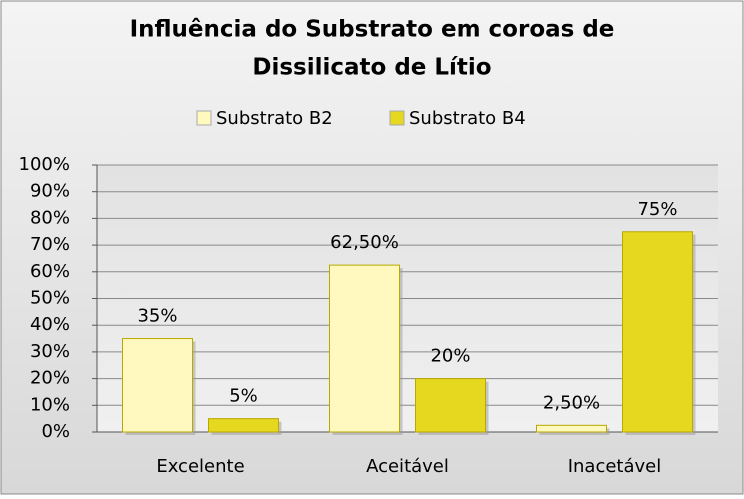 This screenshot has width=744, height=499. I want to click on y-tick-label: 100%, so click(44, 164).